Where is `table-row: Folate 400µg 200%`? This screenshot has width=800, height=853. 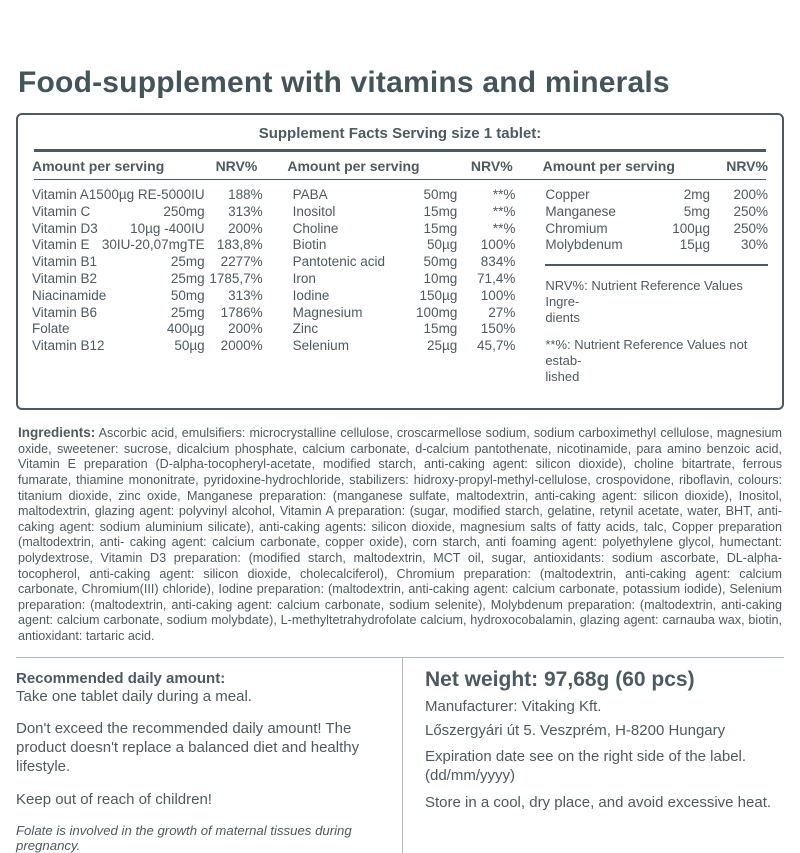 table-row: Folate 400µg 200% is located at coordinates (147, 329).